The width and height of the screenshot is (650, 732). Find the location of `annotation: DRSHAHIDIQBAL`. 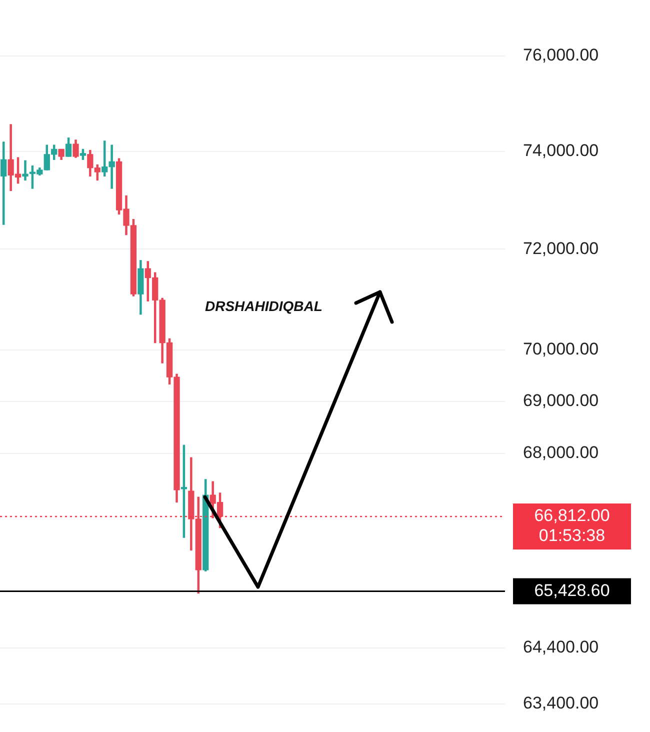

annotation: DRSHAHIDIQBAL is located at coordinates (263, 306).